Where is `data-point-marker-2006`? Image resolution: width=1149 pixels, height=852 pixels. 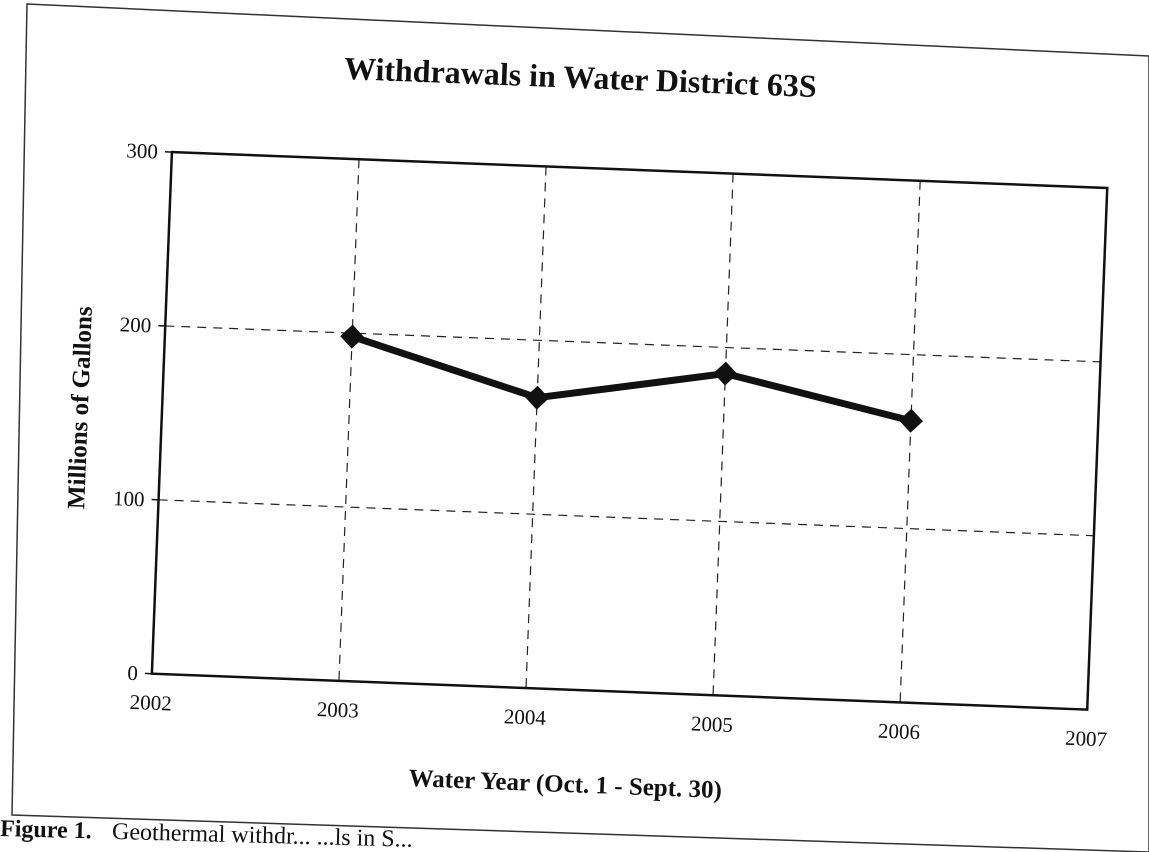 data-point-marker-2006 is located at coordinates (910, 420).